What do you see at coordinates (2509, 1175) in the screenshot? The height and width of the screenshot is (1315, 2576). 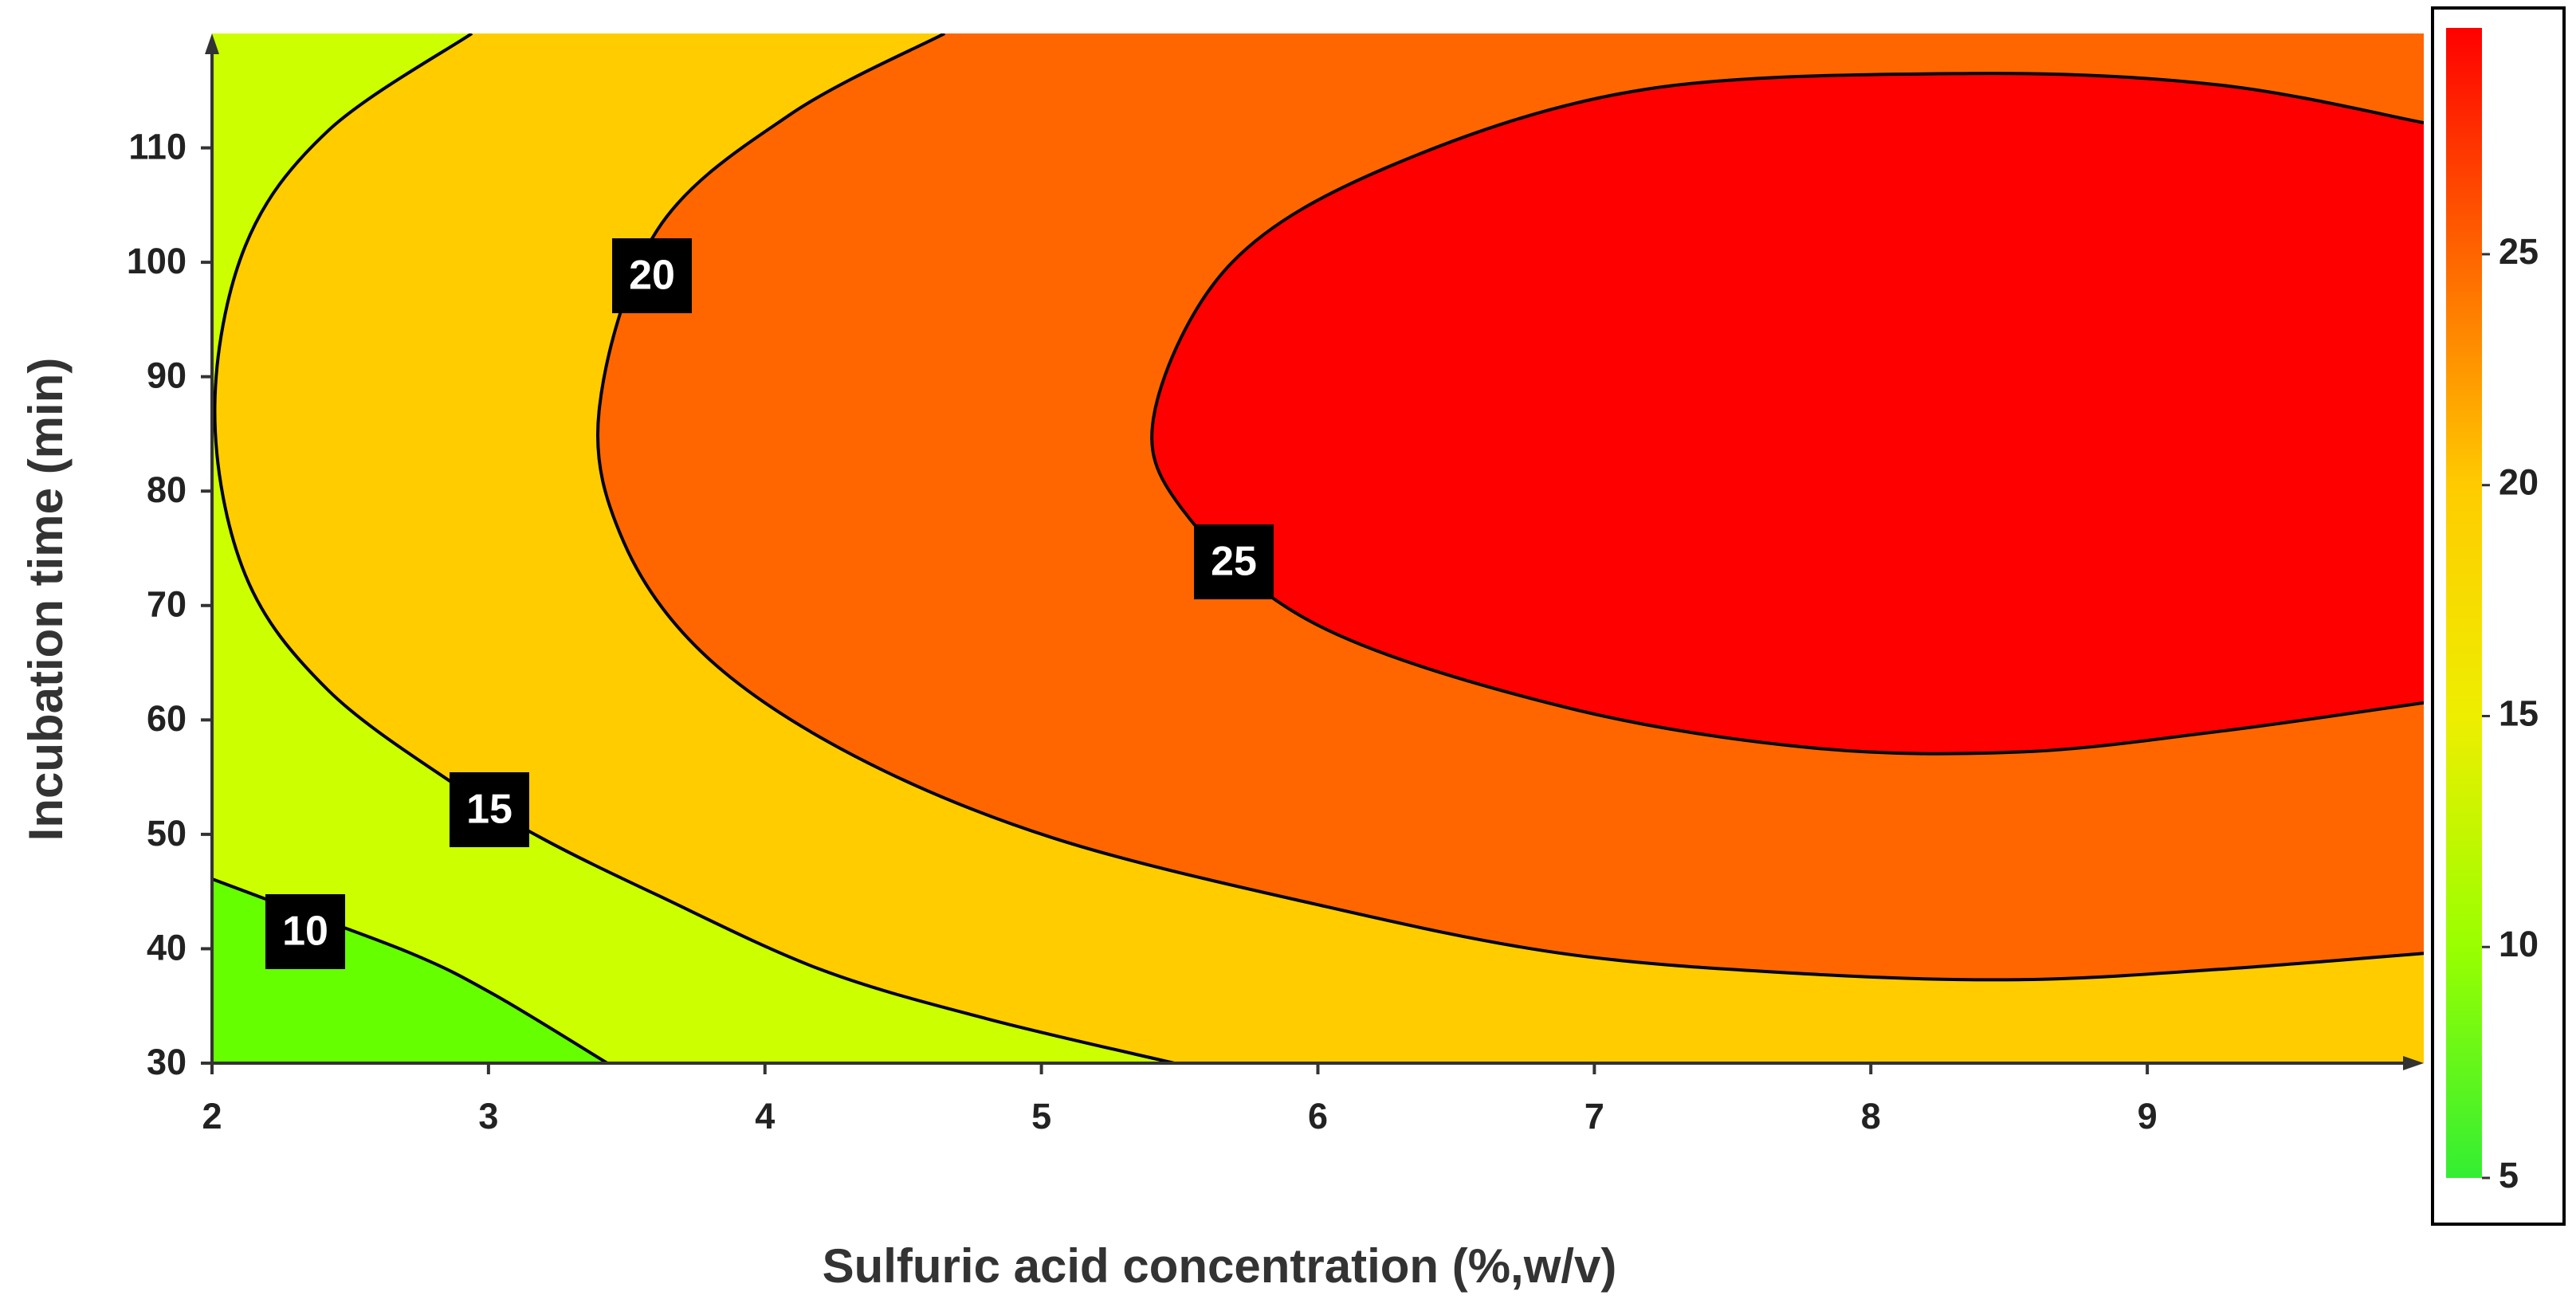 I see `colorbar-tick-label: 5` at bounding box center [2509, 1175].